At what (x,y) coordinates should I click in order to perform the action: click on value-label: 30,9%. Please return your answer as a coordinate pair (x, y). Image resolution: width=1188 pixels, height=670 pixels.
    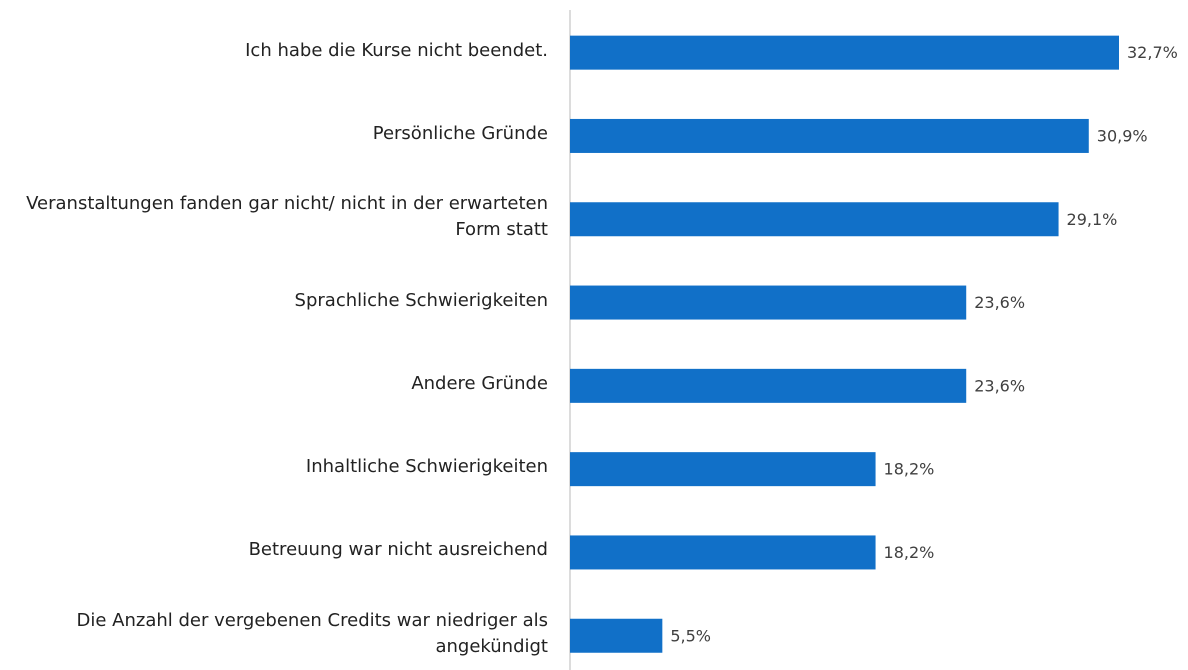
    Looking at the image, I should click on (1122, 135).